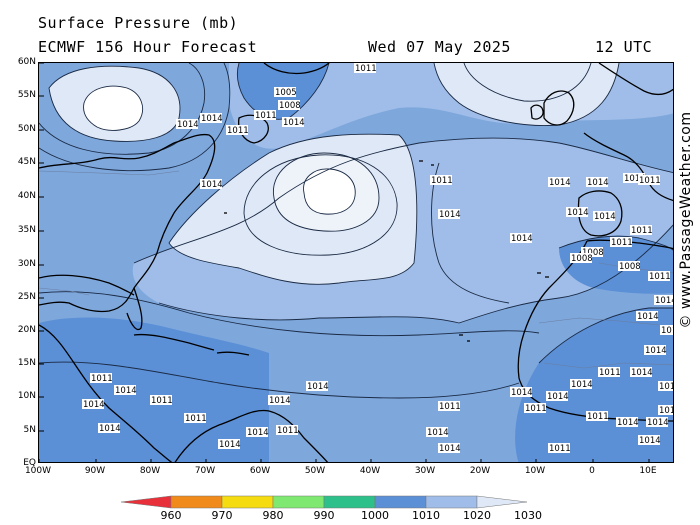 The height and width of the screenshot is (525, 700). What do you see at coordinates (273, 515) in the screenshot?
I see `legend-label: 980` at bounding box center [273, 515].